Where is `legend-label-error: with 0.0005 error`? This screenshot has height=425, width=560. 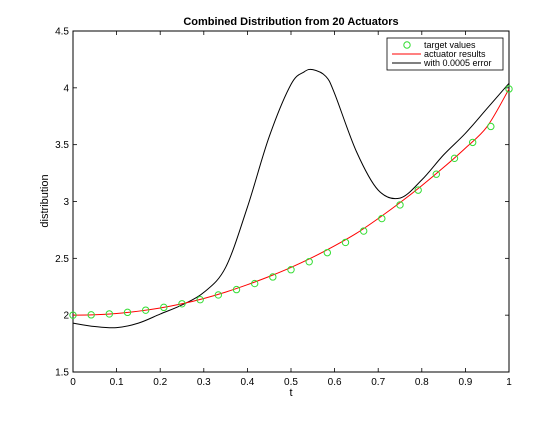
legend-label-error: with 0.0005 error is located at coordinates (457, 63).